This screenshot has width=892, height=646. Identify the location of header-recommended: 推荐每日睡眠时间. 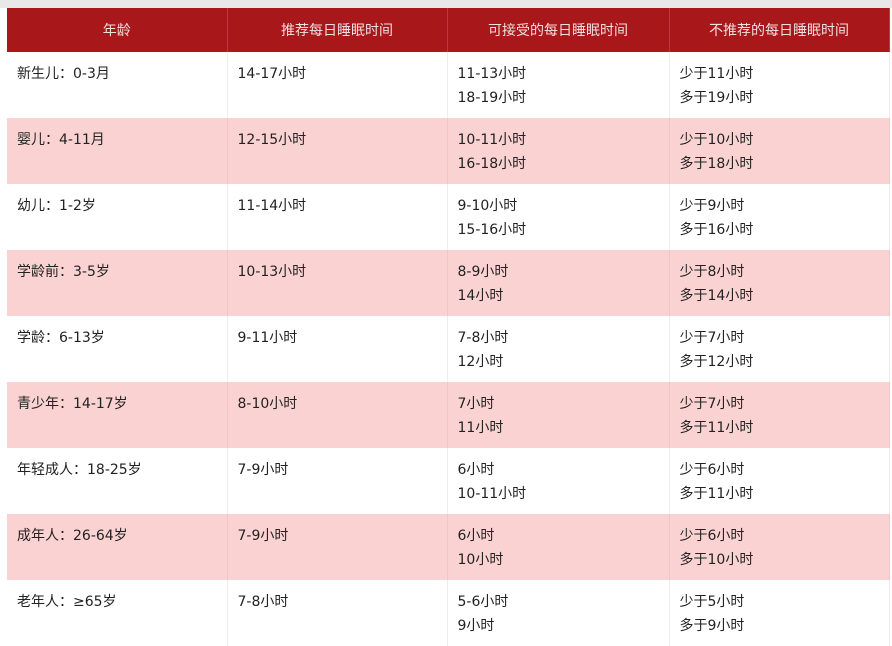
(337, 30).